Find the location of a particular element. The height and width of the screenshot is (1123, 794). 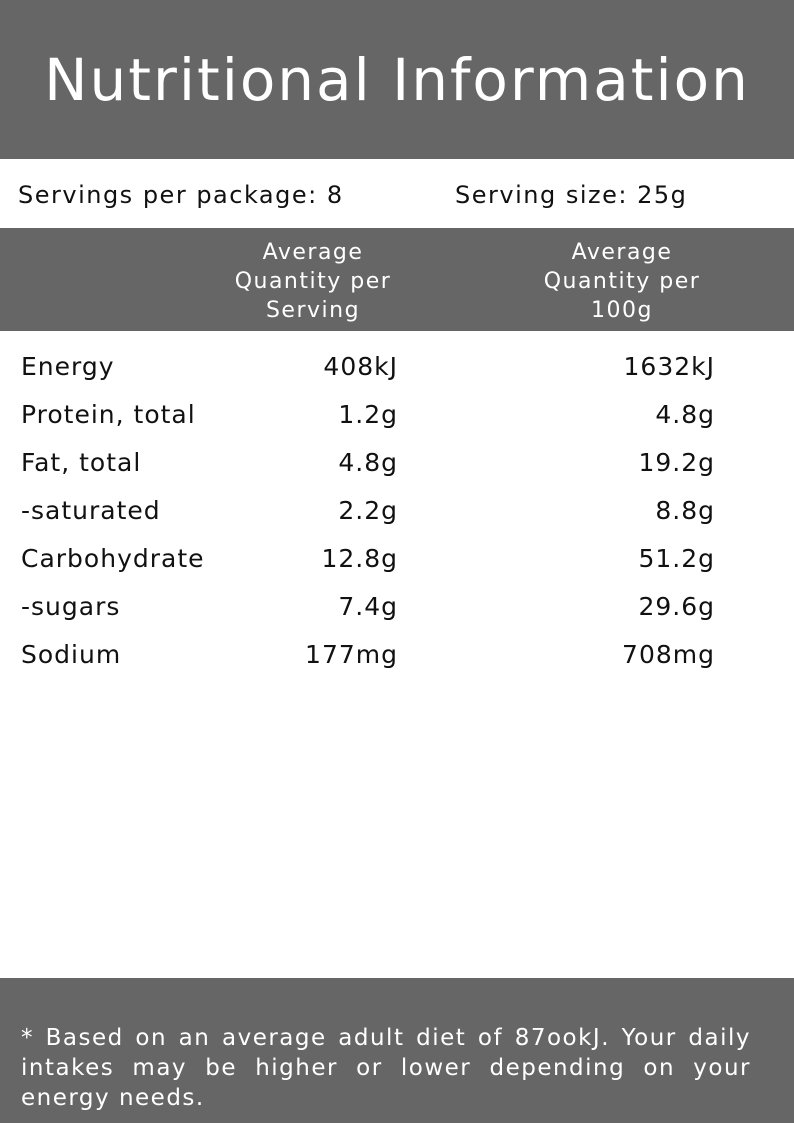

nutrient-name: Energy is located at coordinates (68, 366).